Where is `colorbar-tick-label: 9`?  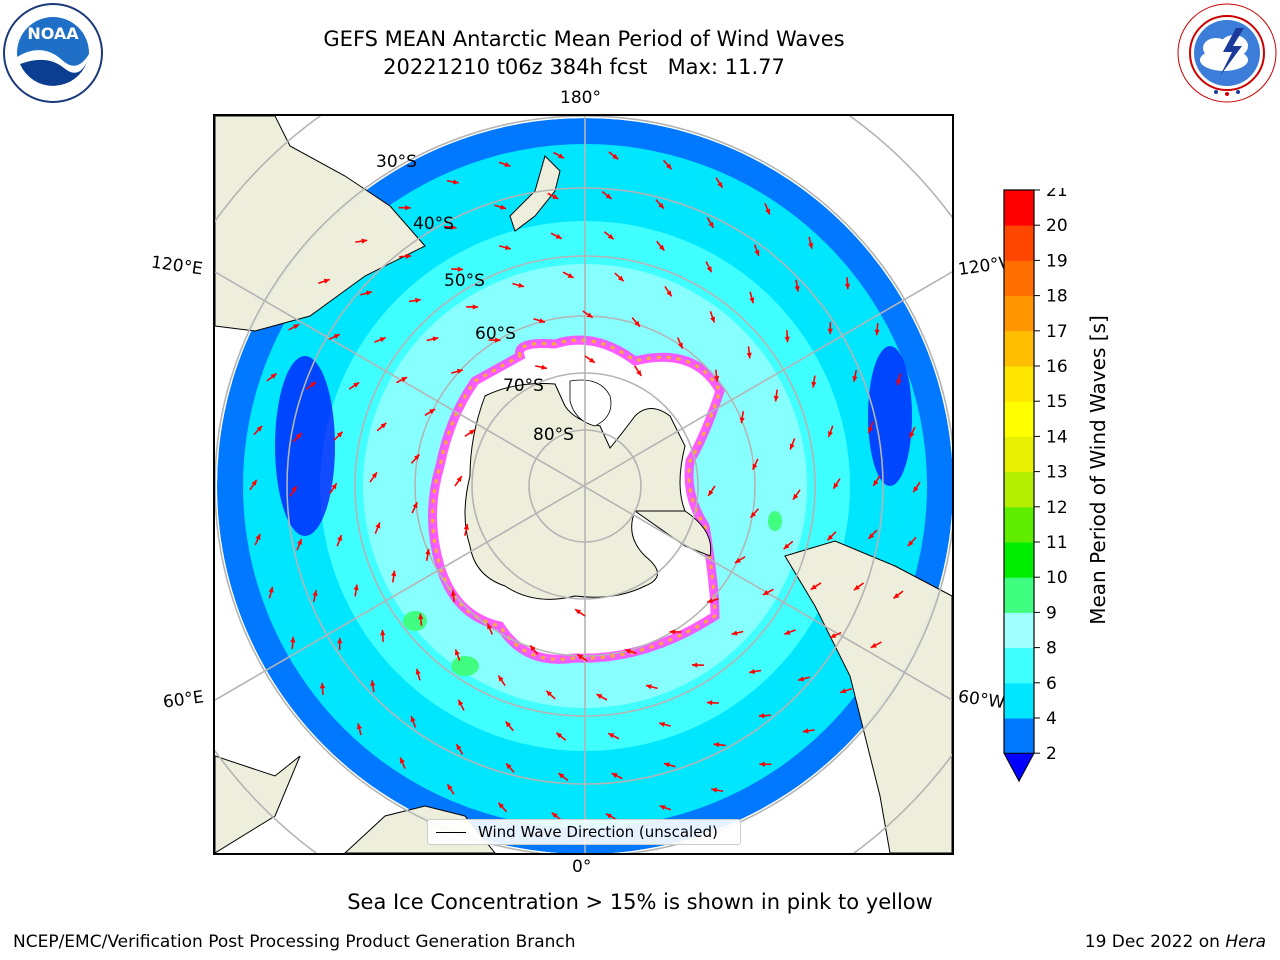 colorbar-tick-label: 9 is located at coordinates (1051, 613).